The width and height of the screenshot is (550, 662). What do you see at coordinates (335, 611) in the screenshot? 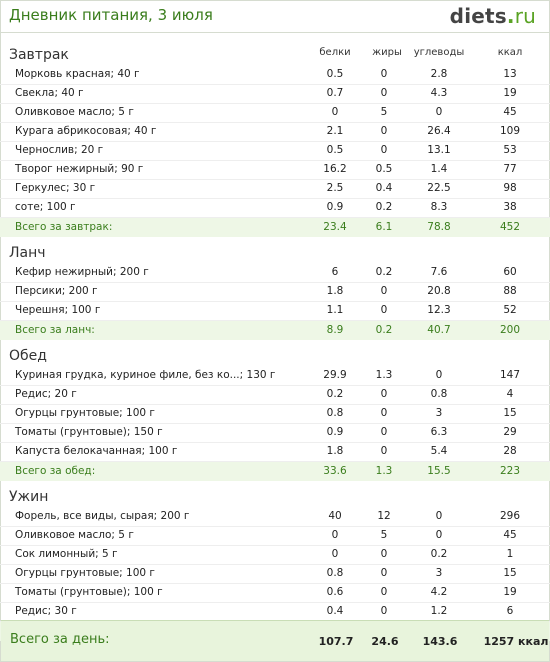
I see `food-protein: 0.4` at bounding box center [335, 611].